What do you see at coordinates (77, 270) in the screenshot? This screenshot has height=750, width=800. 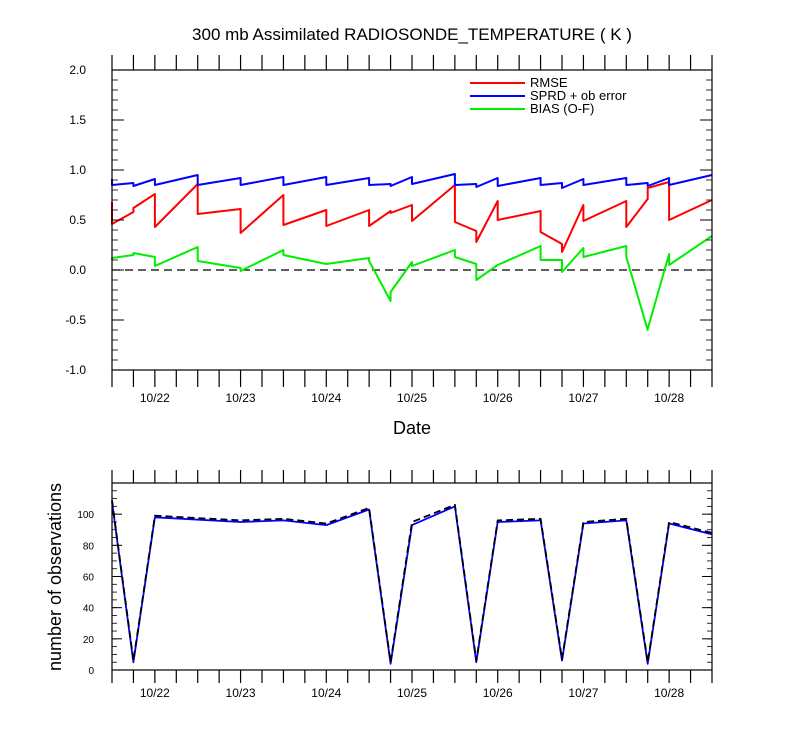 I see `y-tick-label: 0.0` at bounding box center [77, 270].